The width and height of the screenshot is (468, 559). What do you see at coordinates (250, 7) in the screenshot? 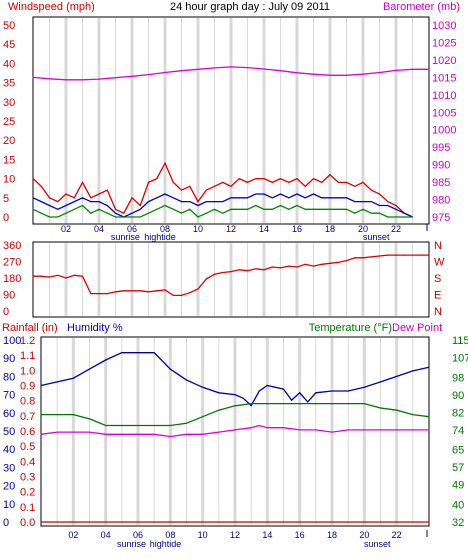
I see `chart-title: 24 hour graph day : July 09 2011` at bounding box center [250, 7].